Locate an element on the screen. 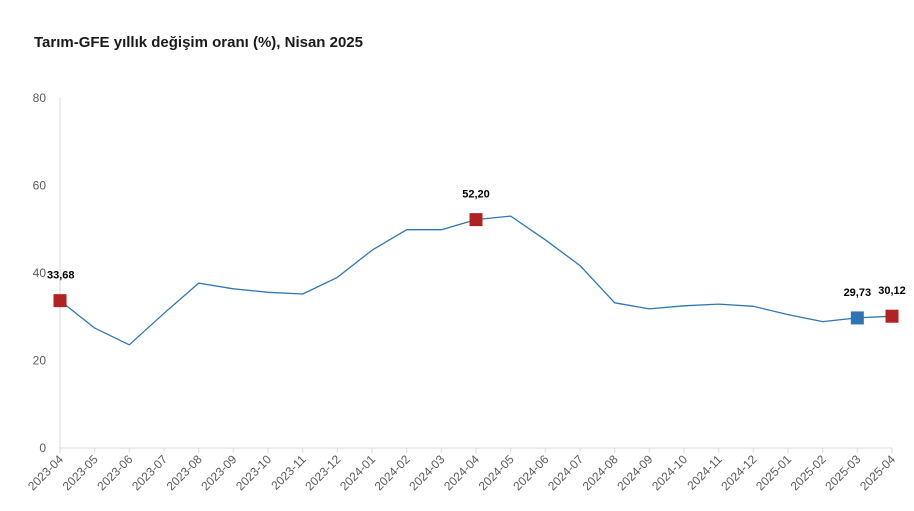 This screenshot has height=511, width=914. x-tick-label: 2023-08 is located at coordinates (184, 472).